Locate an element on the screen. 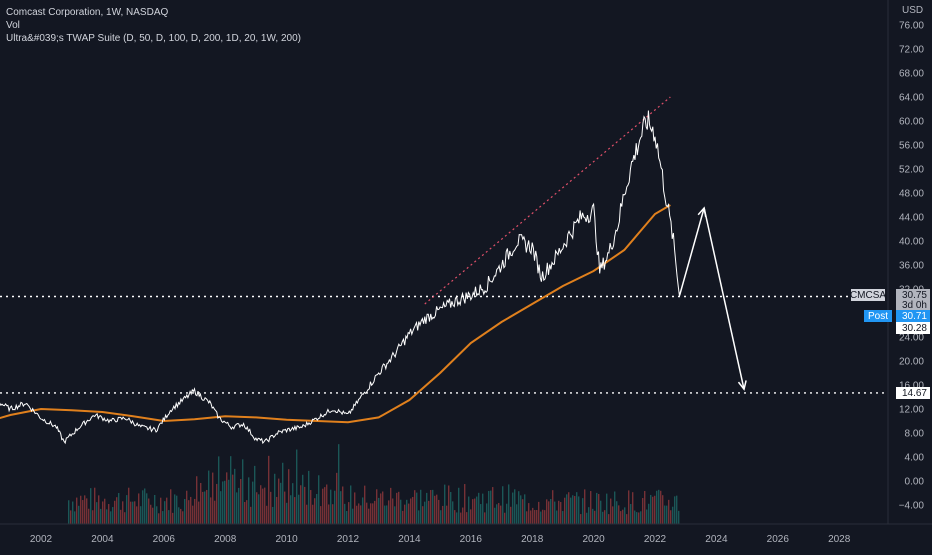 The image size is (932, 555). time-axis-tick: 2014 is located at coordinates (409, 539).